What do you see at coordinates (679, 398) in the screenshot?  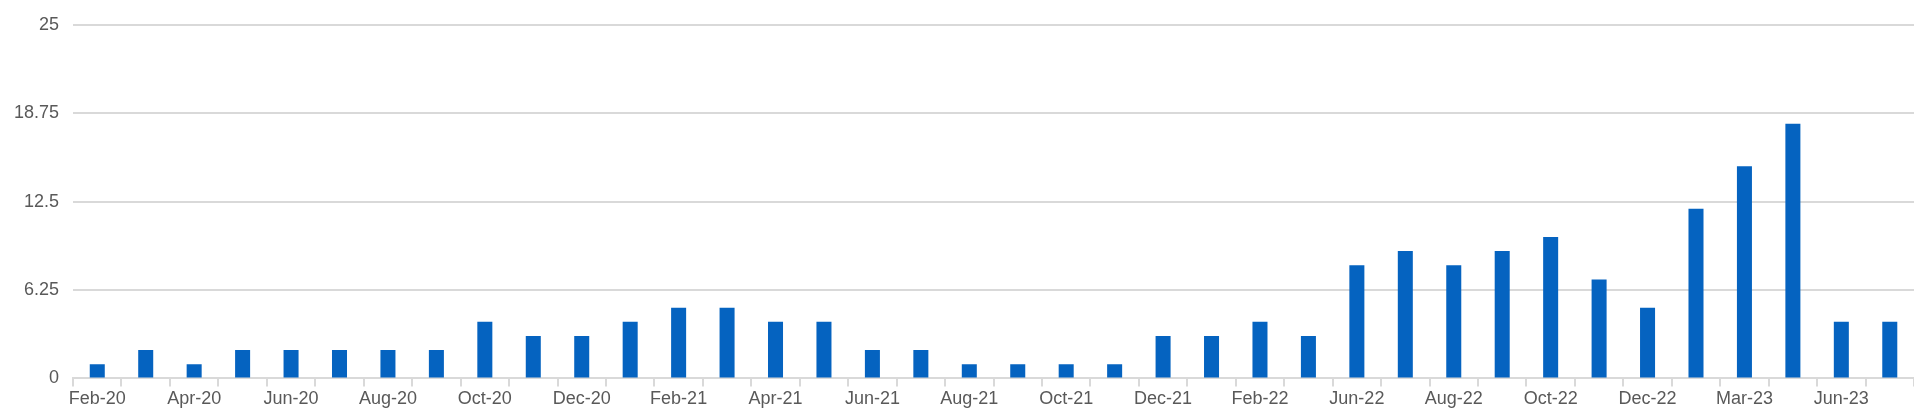 I see `x-tick-label: Feb-21` at bounding box center [679, 398].